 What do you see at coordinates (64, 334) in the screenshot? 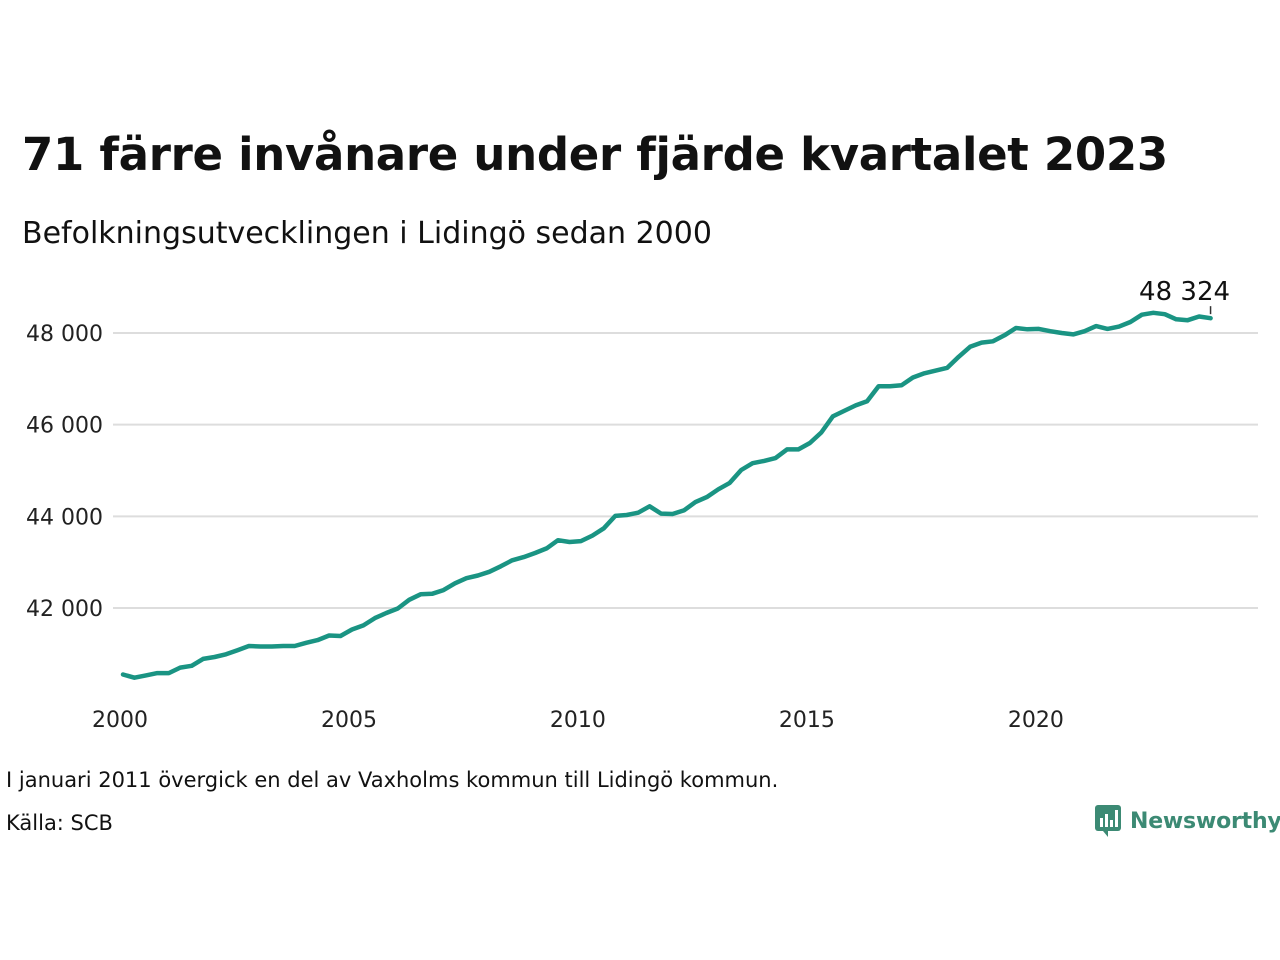
I see `y-tick-label: 48 000` at bounding box center [64, 334].